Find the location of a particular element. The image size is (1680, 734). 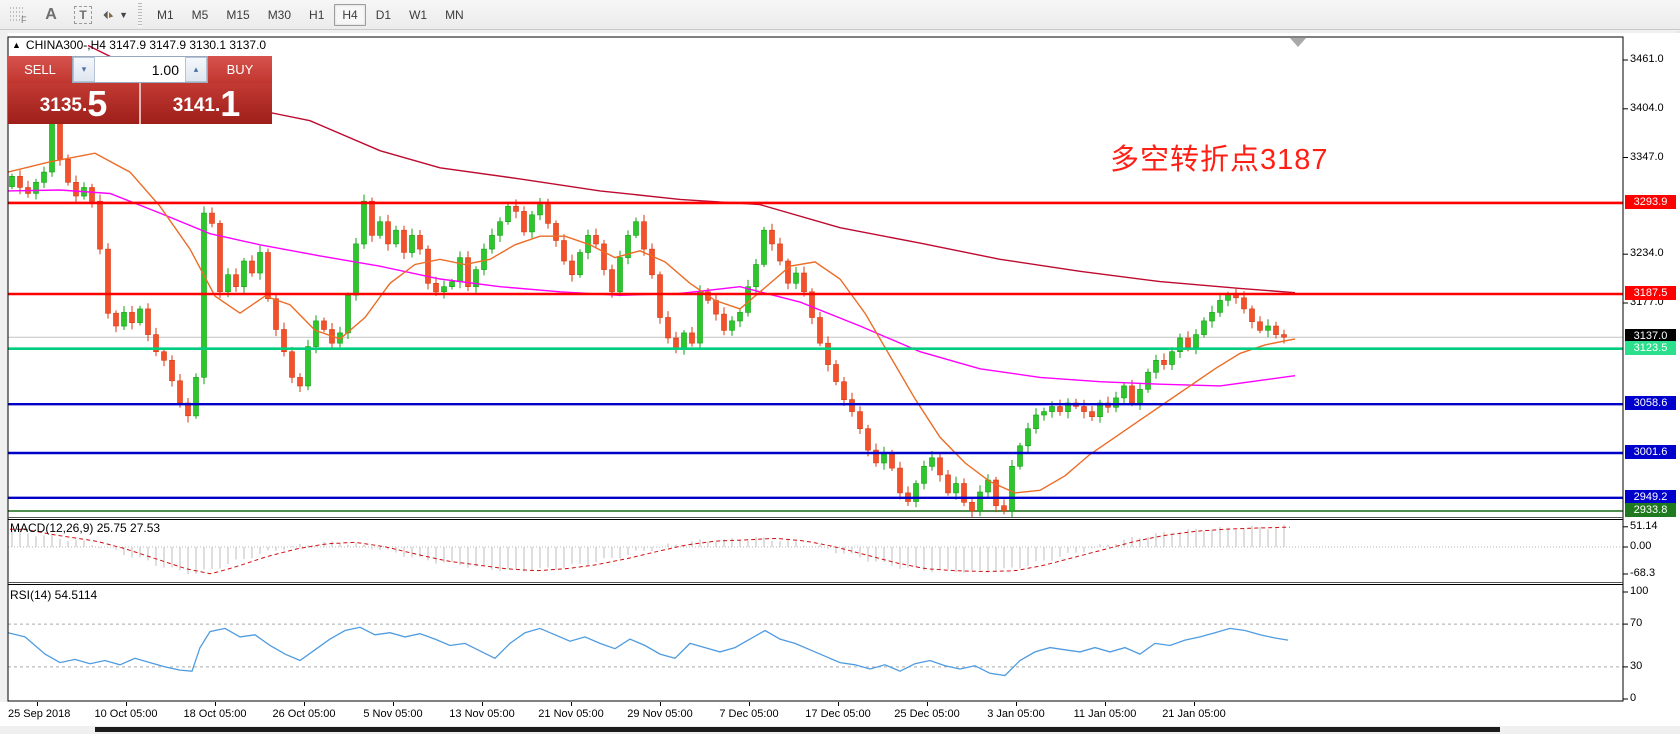

macd-scale-label: -68.3 is located at coordinates (1643, 573).